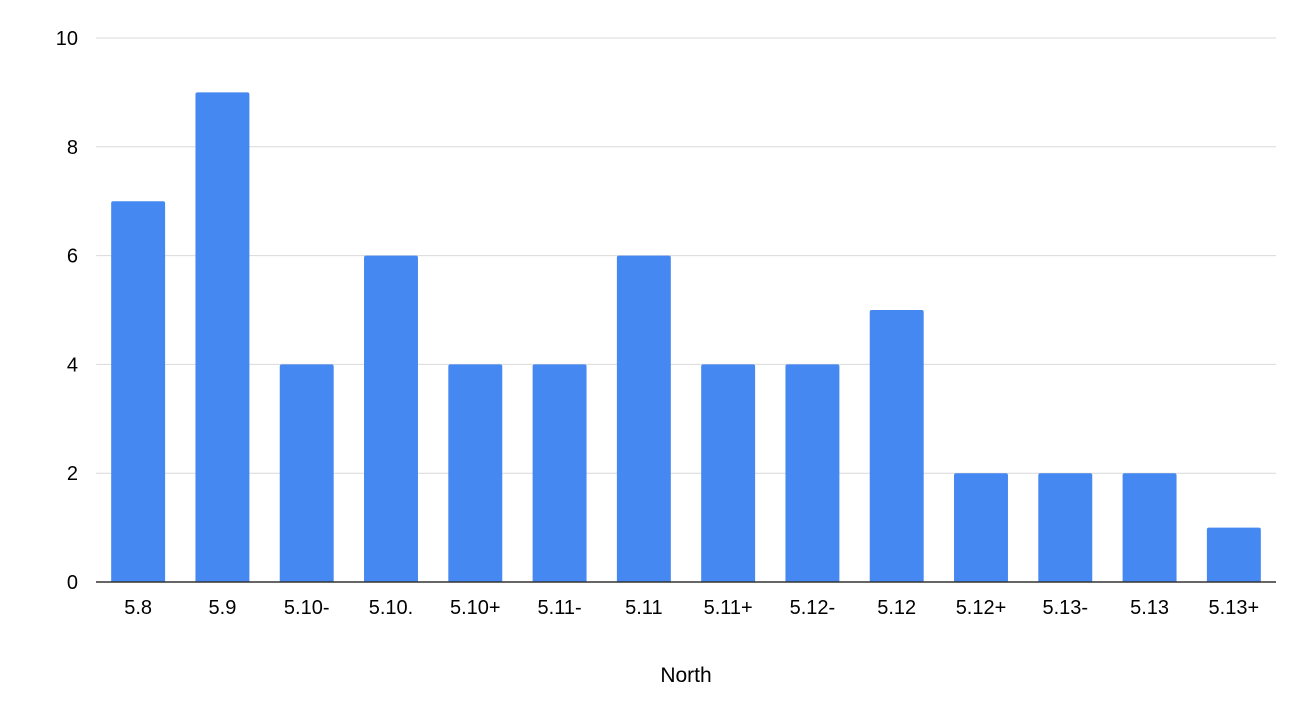 The width and height of the screenshot is (1316, 710). What do you see at coordinates (72, 583) in the screenshot?
I see `y-tick-label: 0` at bounding box center [72, 583].